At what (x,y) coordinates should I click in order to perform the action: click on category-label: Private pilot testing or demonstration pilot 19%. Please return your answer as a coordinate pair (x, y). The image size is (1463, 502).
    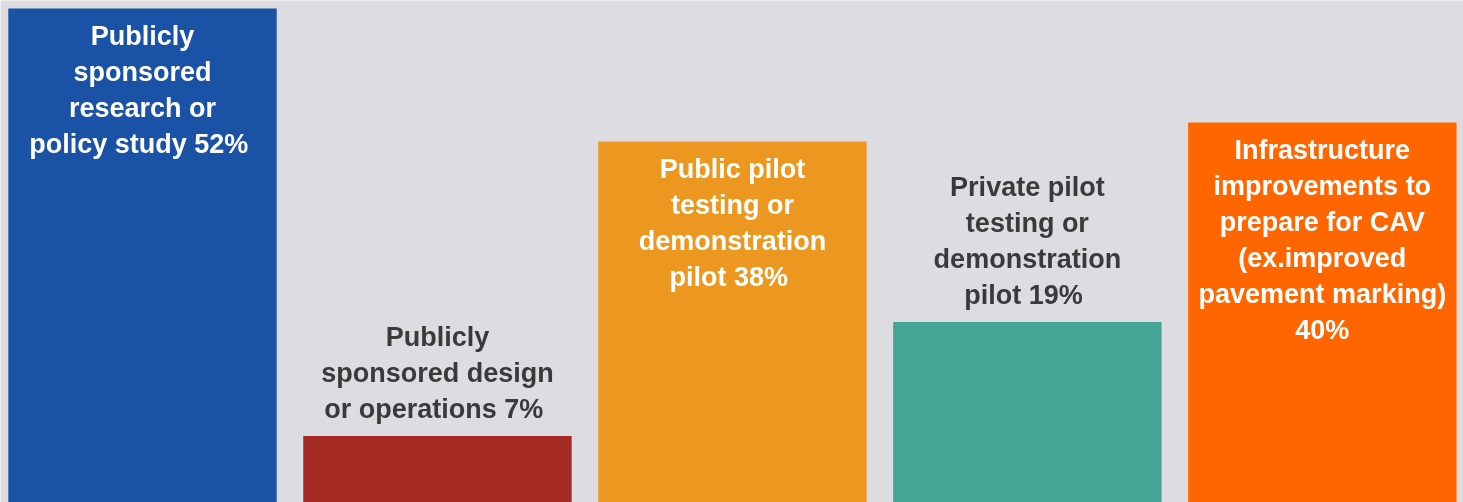
    Looking at the image, I should click on (1027, 241).